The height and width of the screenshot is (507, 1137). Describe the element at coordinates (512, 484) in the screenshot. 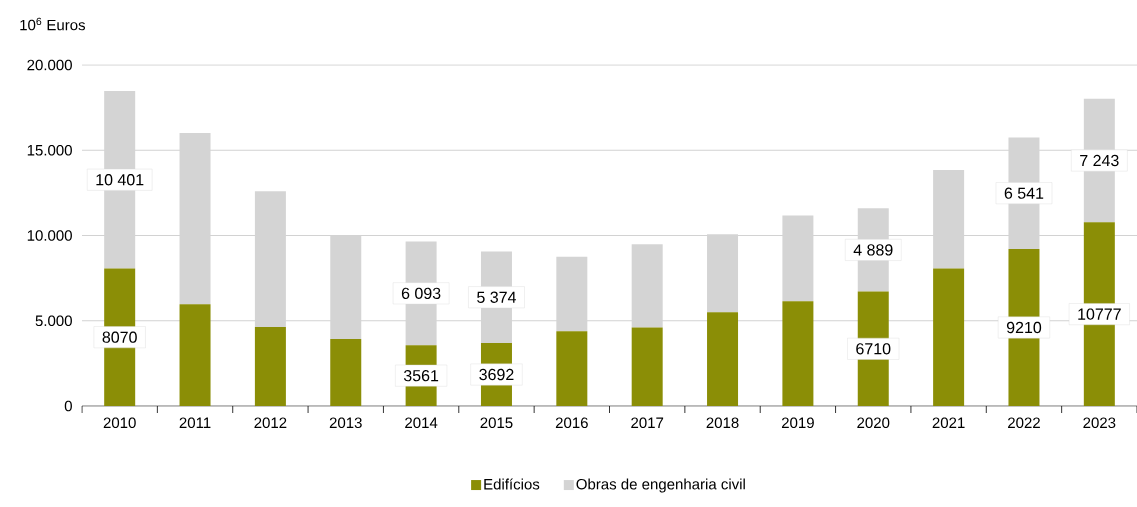

I see `legend-label: Edifícios` at that location.